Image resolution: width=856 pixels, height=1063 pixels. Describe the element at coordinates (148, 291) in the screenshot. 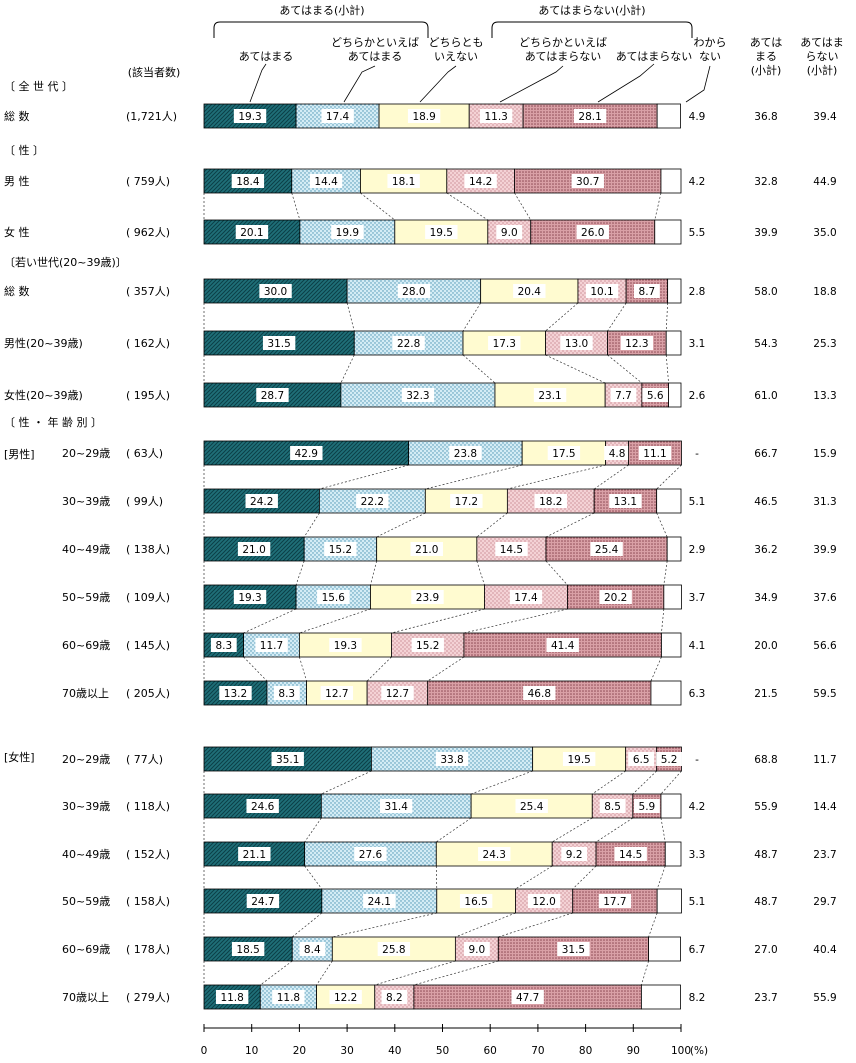

I see `row-n-3: ( 357人)` at that location.